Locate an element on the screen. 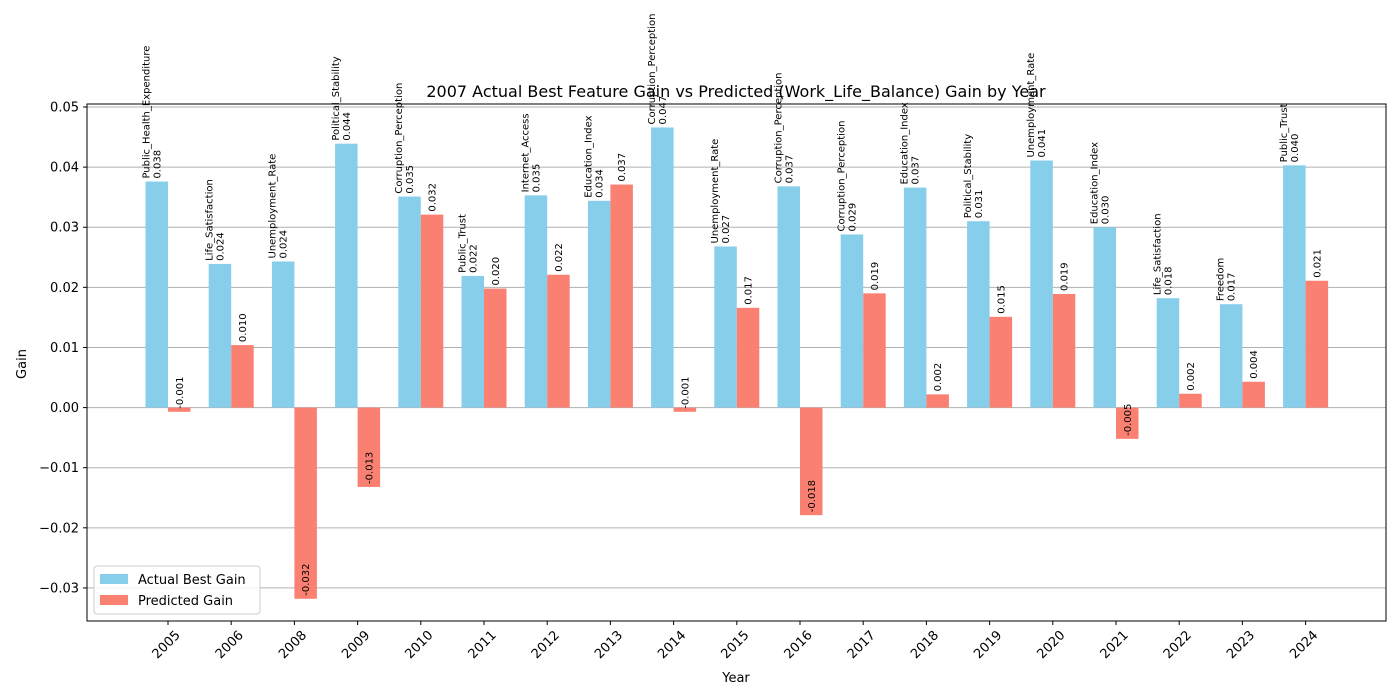 This screenshot has height=700, width=1400. legend-label-predicted: Predicted Gain is located at coordinates (185, 601).